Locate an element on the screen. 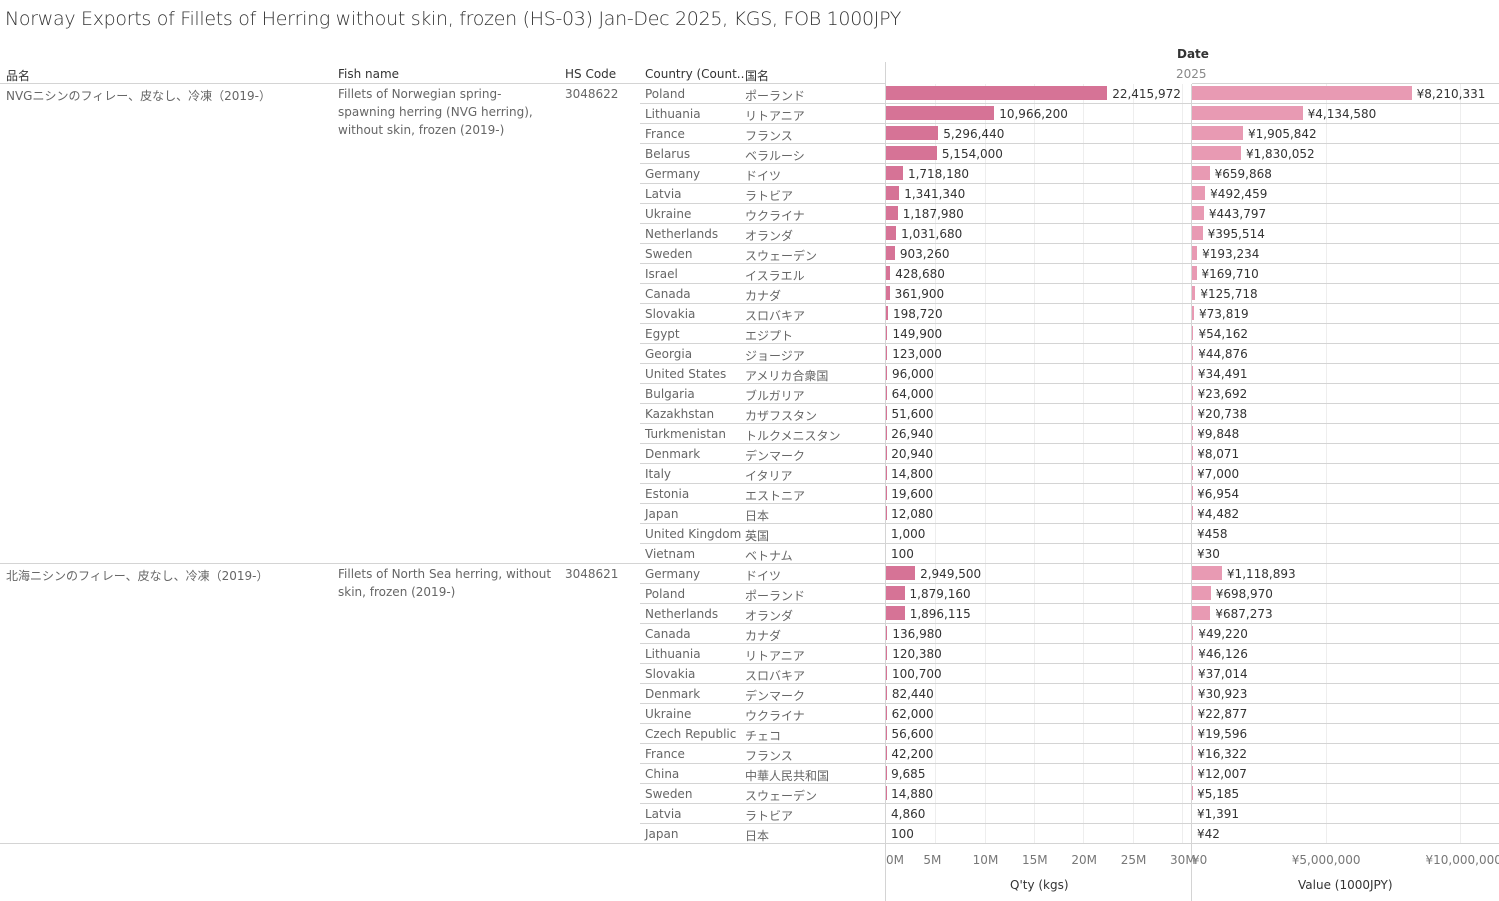  country-name: Egypt is located at coordinates (662, 334).